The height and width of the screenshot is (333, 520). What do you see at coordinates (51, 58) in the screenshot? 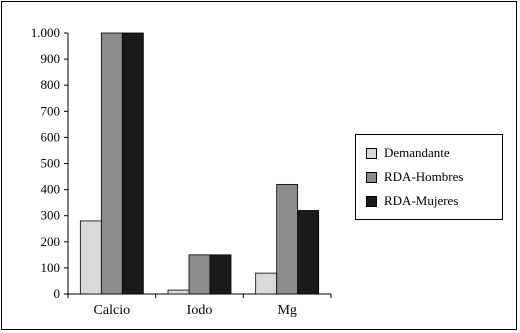
I see `y-tick-label: 900` at bounding box center [51, 58].